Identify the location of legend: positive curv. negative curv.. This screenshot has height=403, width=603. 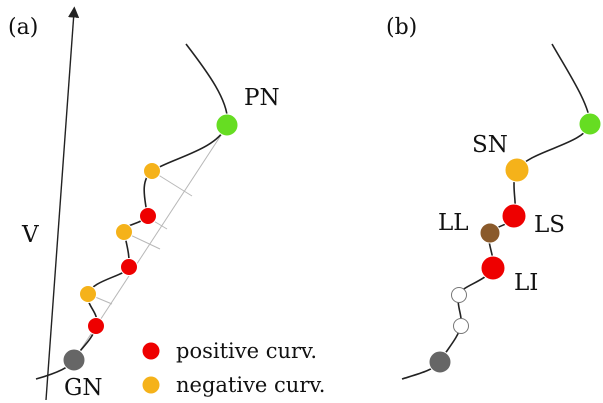
(233, 368).